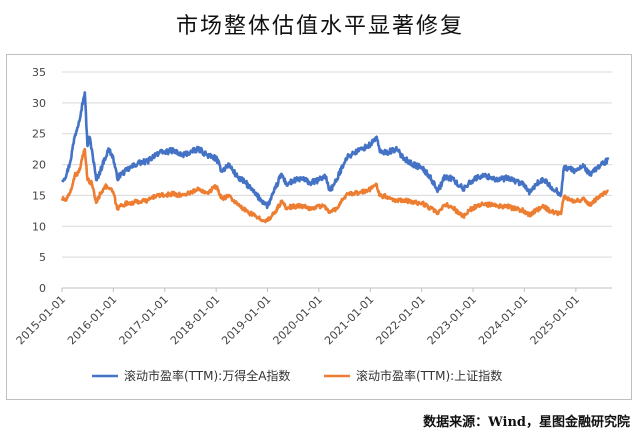  I want to click on legend: 滚动市盈率(TTM):万得全A指数 滚动市盈率(TTM):上证指数, so click(297, 375).